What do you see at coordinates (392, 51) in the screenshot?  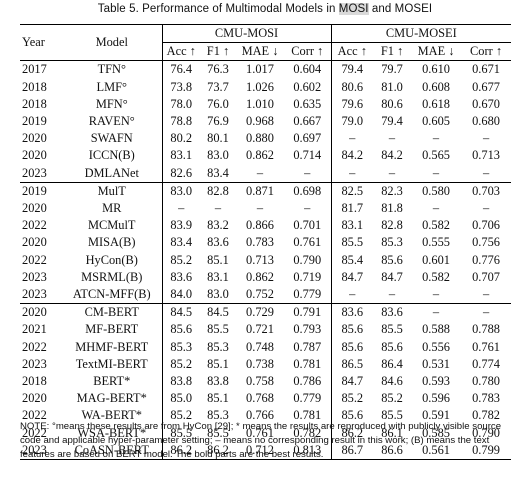 I see `metric-header: F1 ↑` at bounding box center [392, 51].